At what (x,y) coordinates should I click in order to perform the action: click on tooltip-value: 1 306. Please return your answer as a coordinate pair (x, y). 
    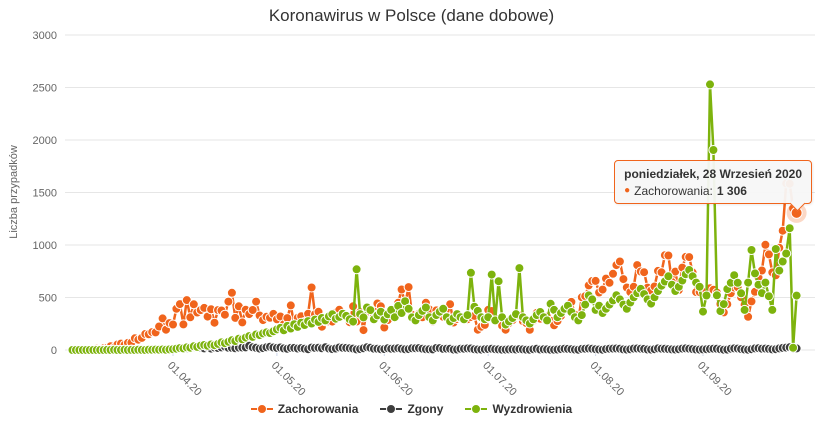
    Looking at the image, I should click on (731, 191).